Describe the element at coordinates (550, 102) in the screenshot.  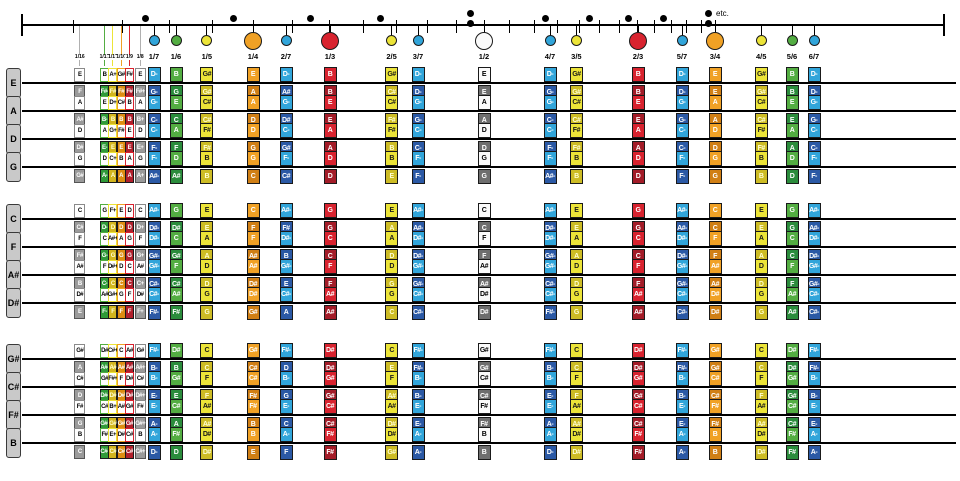
I see `harmonic-note-box: G-` at that location.